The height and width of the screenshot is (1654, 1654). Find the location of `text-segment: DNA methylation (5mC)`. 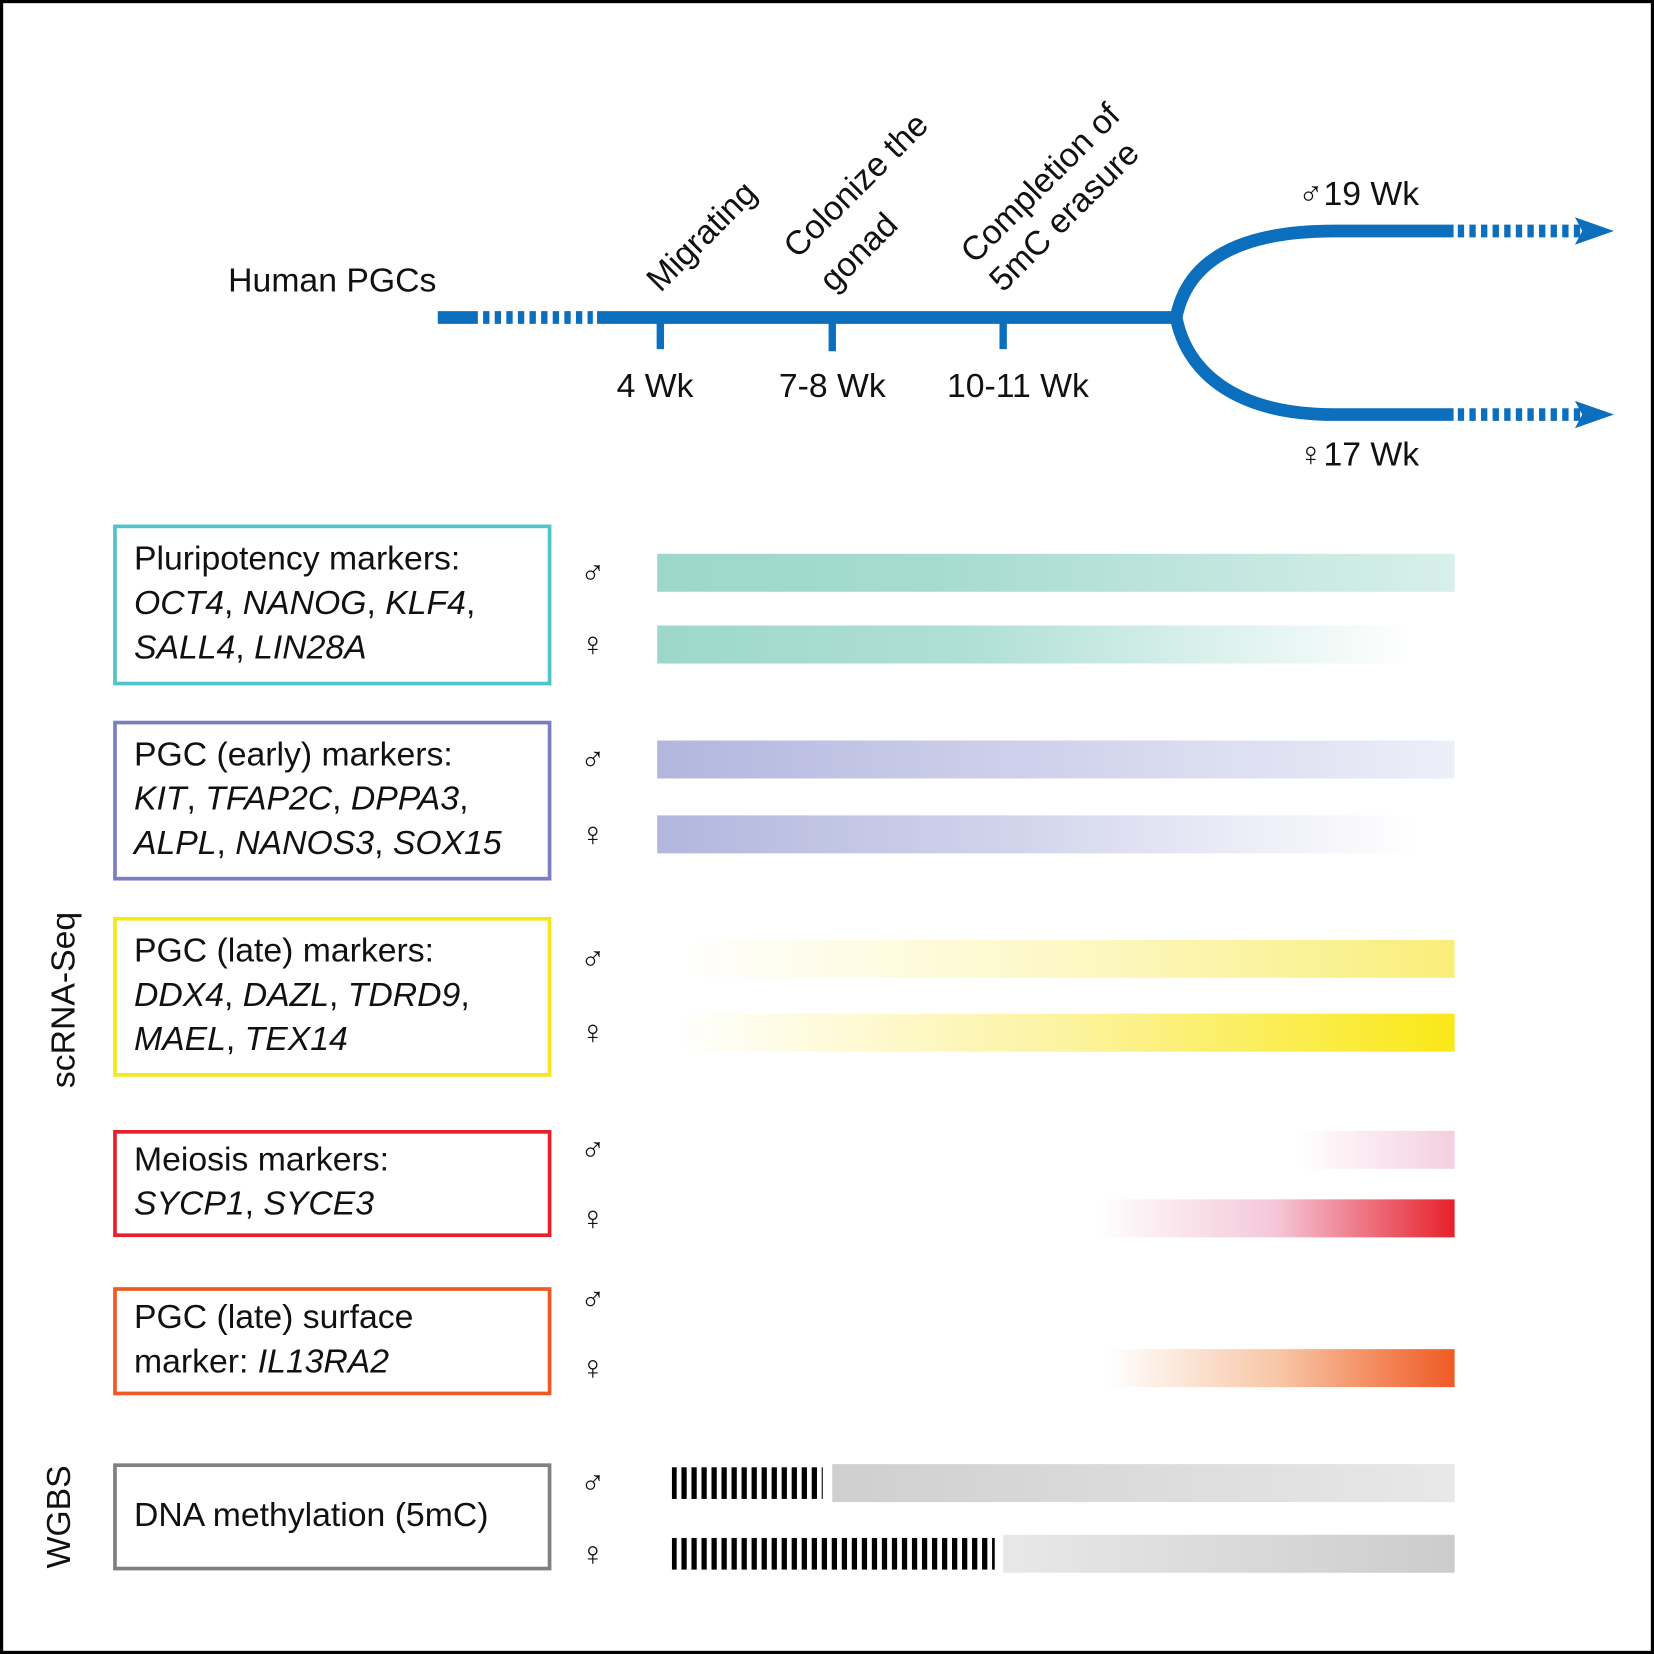

text-segment: DNA methylation (5mC) is located at coordinates (311, 1515).